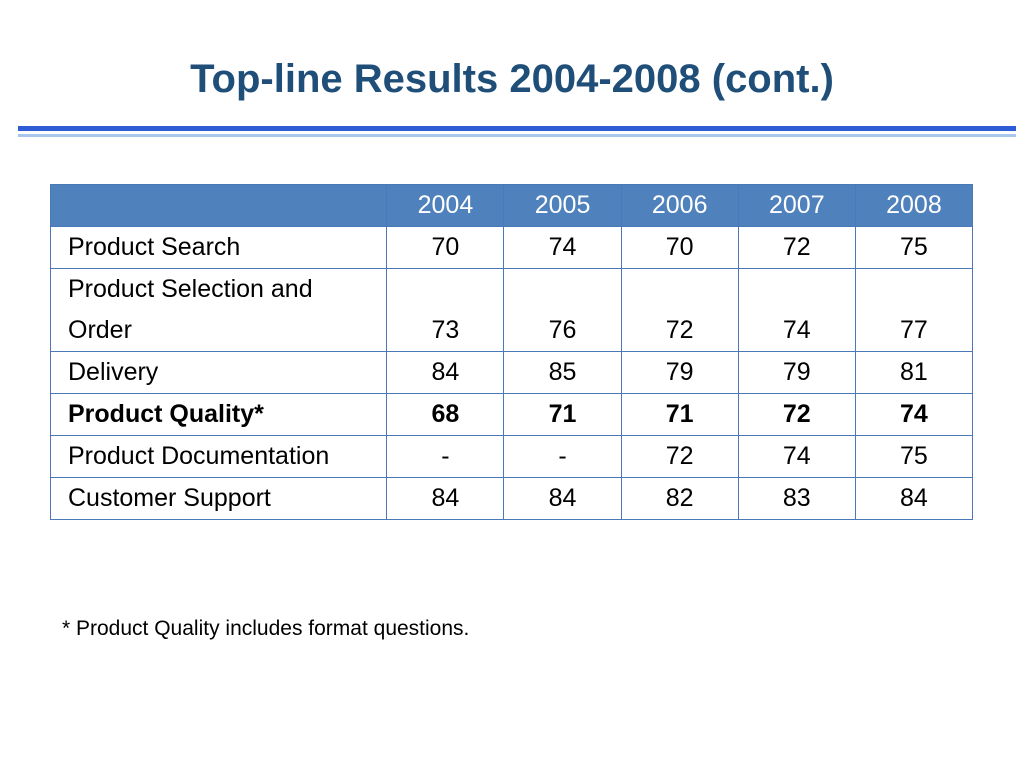 Image resolution: width=1024 pixels, height=768 pixels. I want to click on table-row-highlighted: Product Quality* 68 71 71 72 74, so click(511, 414).